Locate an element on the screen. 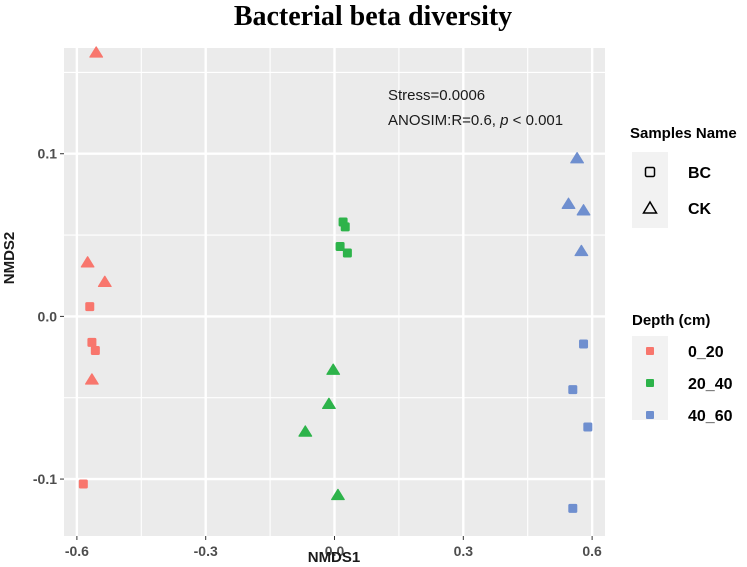 The image size is (747, 567). y-axis-title: NMDS2 is located at coordinates (9, 258).